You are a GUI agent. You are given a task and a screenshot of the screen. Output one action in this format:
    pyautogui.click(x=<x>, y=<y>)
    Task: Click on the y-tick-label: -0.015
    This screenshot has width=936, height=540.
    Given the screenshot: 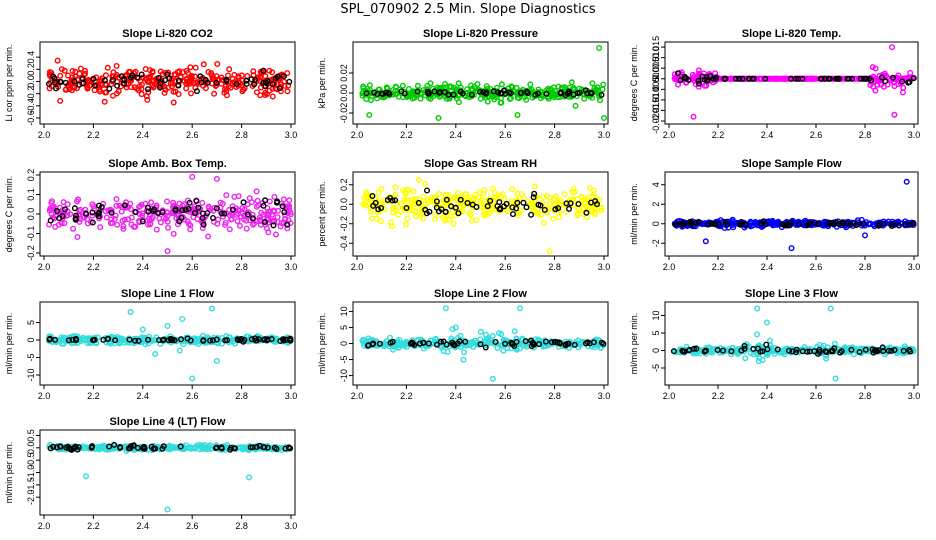 What is the action you would take?
    pyautogui.click(x=656, y=111)
    